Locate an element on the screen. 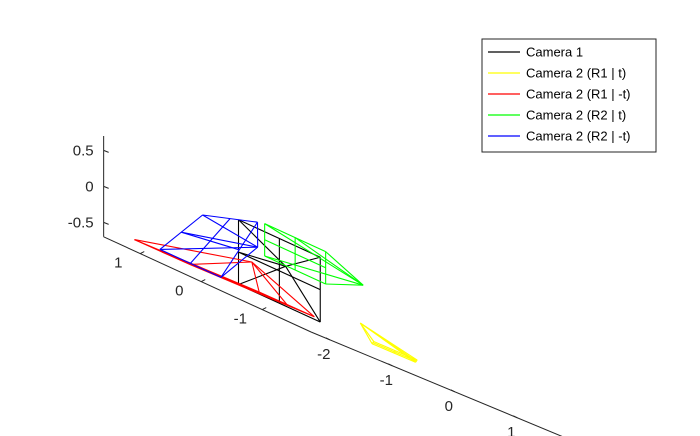  legend-entry: Camera 2 (R1 | t) is located at coordinates (576, 73).